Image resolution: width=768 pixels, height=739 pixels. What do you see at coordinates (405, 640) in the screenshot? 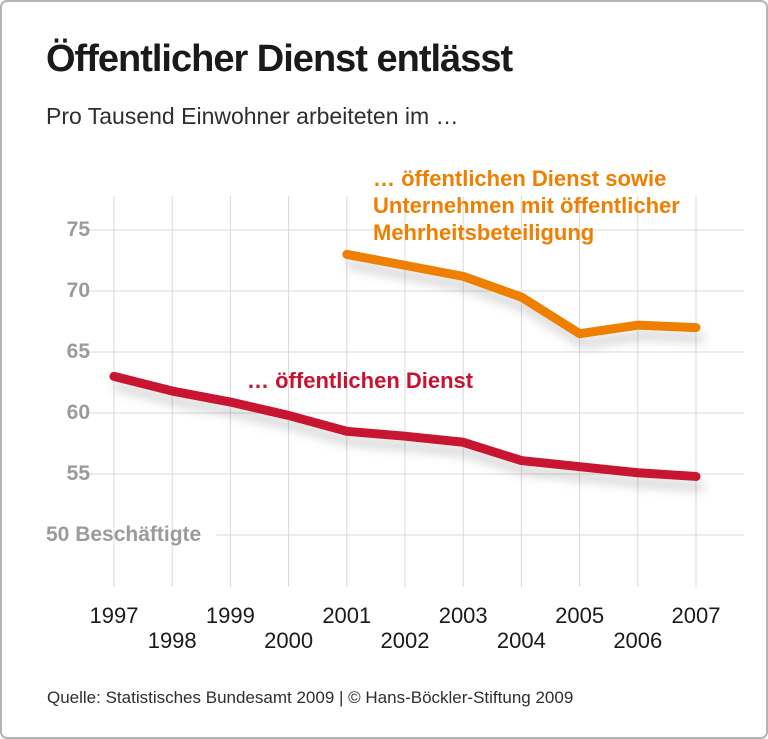
I see `x-tick-label-2002: 2002` at bounding box center [405, 640].